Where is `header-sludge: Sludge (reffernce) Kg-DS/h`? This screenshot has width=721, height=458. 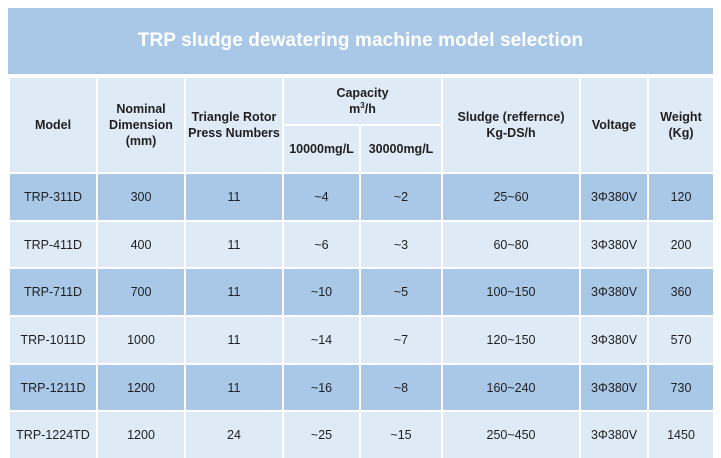 header-sludge: Sludge (reffernce) Kg-DS/h is located at coordinates (511, 125).